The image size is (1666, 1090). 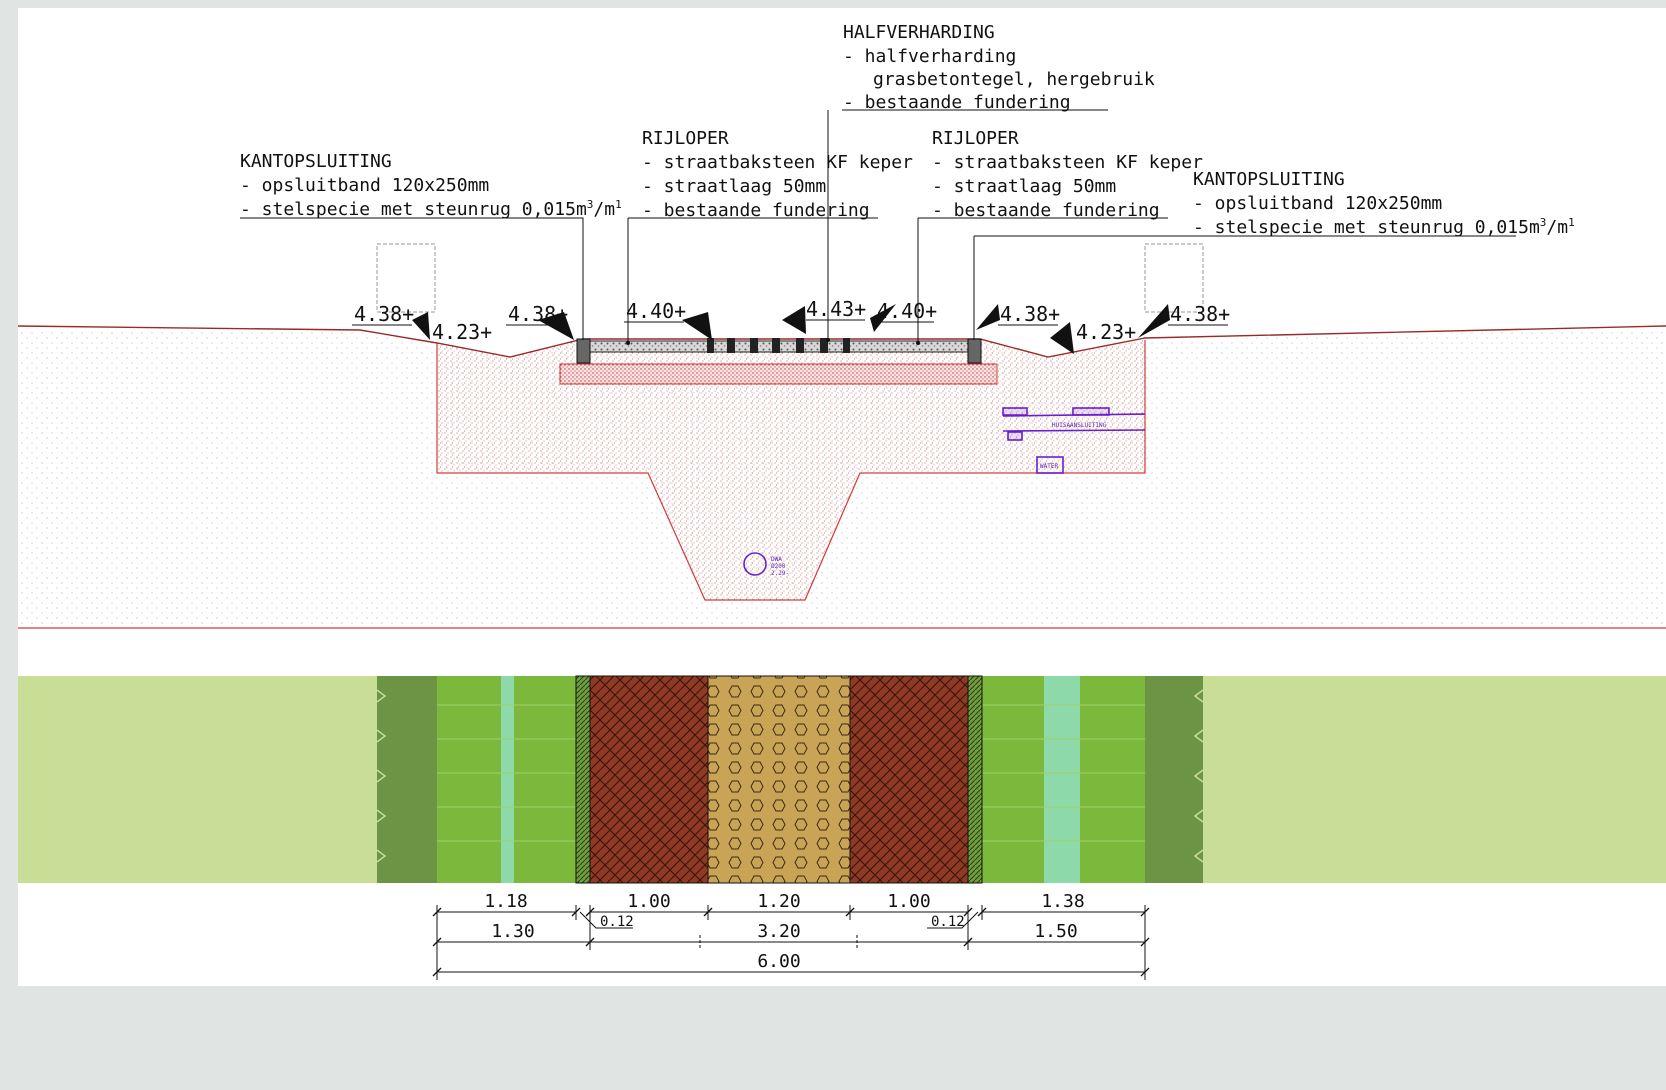 What do you see at coordinates (919, 32) in the screenshot?
I see `callout-halfverharding-title: HALFVERHARDING` at bounding box center [919, 32].